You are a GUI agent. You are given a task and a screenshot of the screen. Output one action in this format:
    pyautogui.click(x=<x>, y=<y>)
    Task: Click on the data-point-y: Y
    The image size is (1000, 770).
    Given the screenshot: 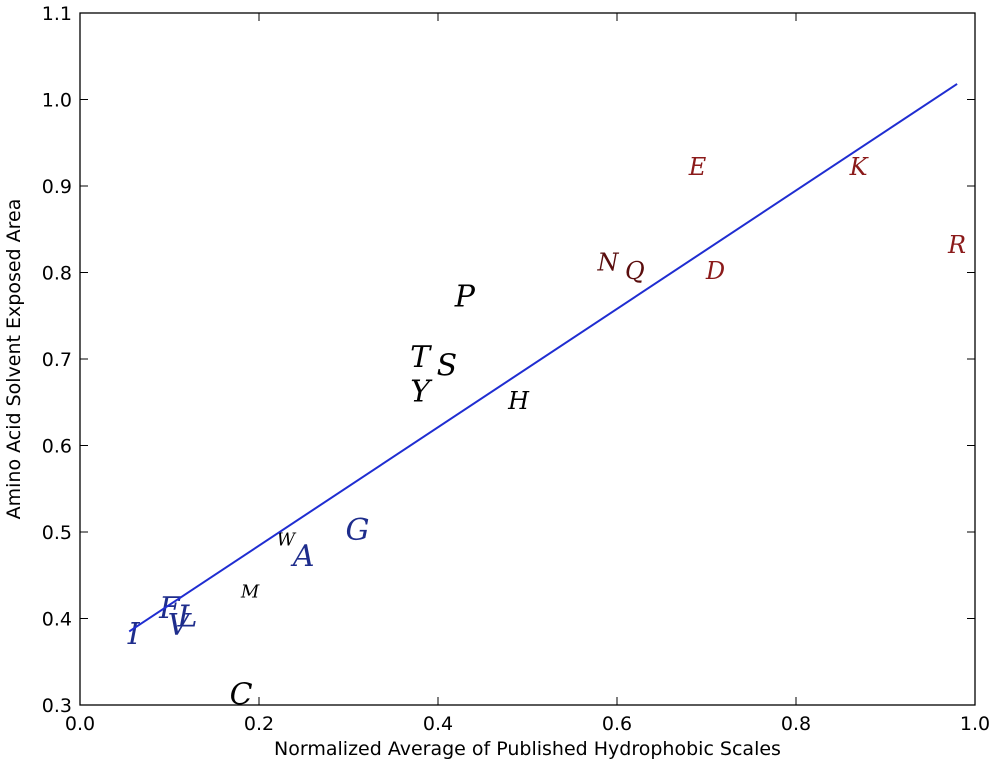 What is the action you would take?
    pyautogui.click(x=421, y=392)
    